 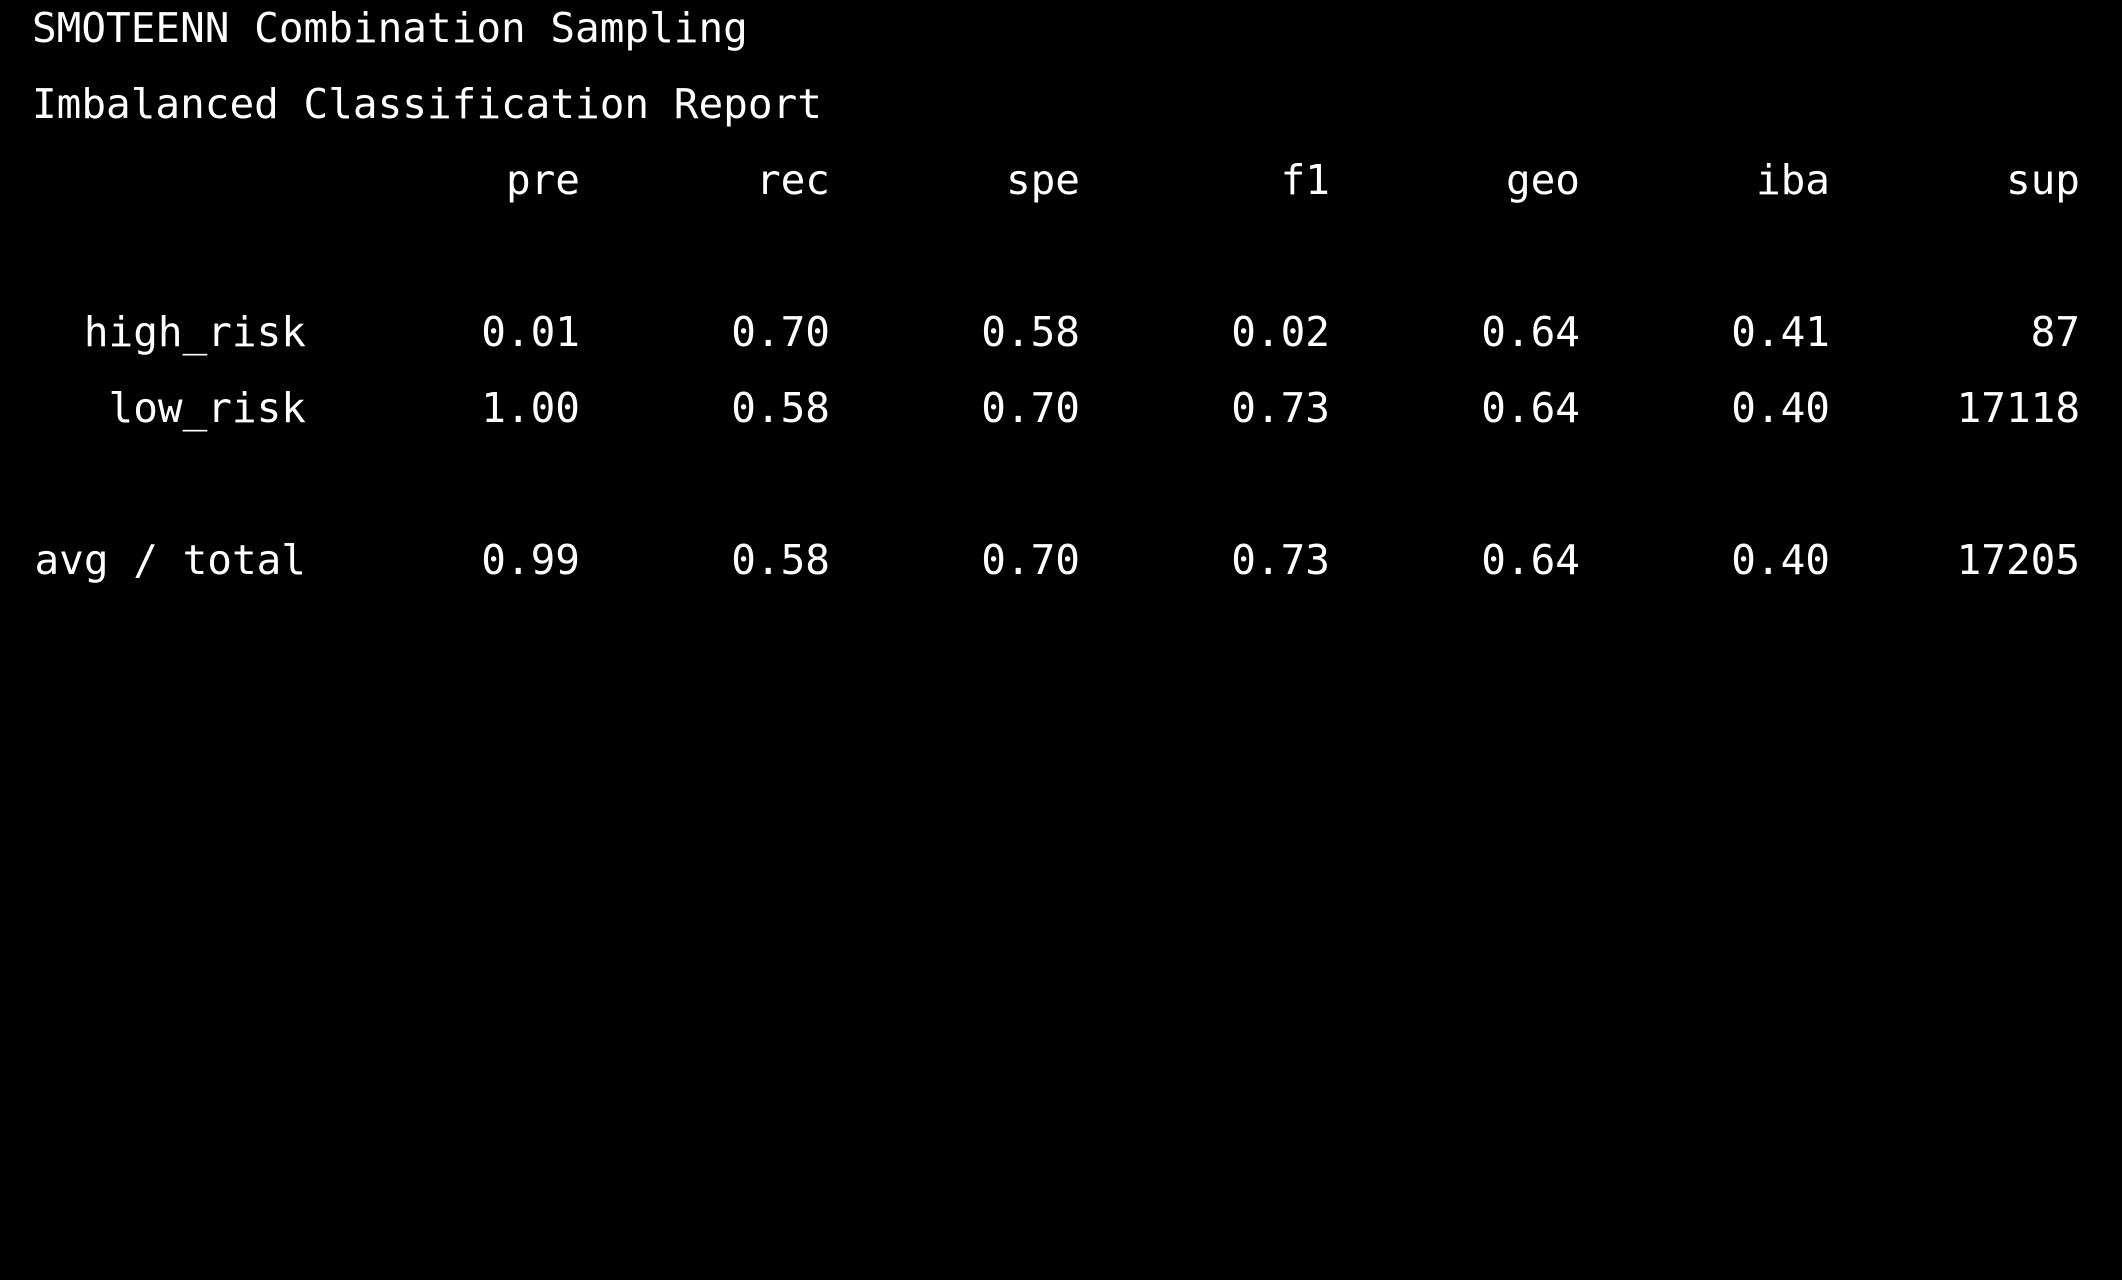 I want to click on column-header-sup: sup, so click(x=2042, y=180).